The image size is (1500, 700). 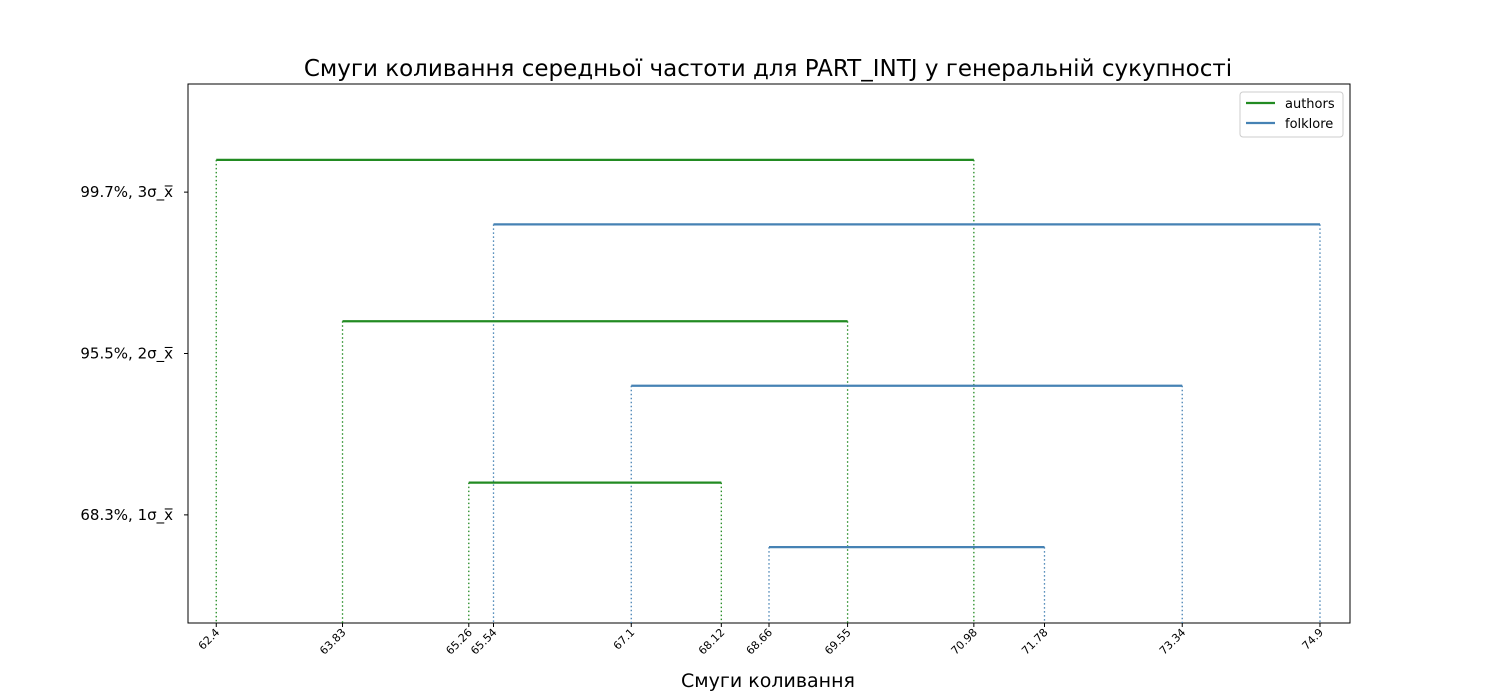 I want to click on x-tick-label-8: 70.98, so click(x=964, y=641).